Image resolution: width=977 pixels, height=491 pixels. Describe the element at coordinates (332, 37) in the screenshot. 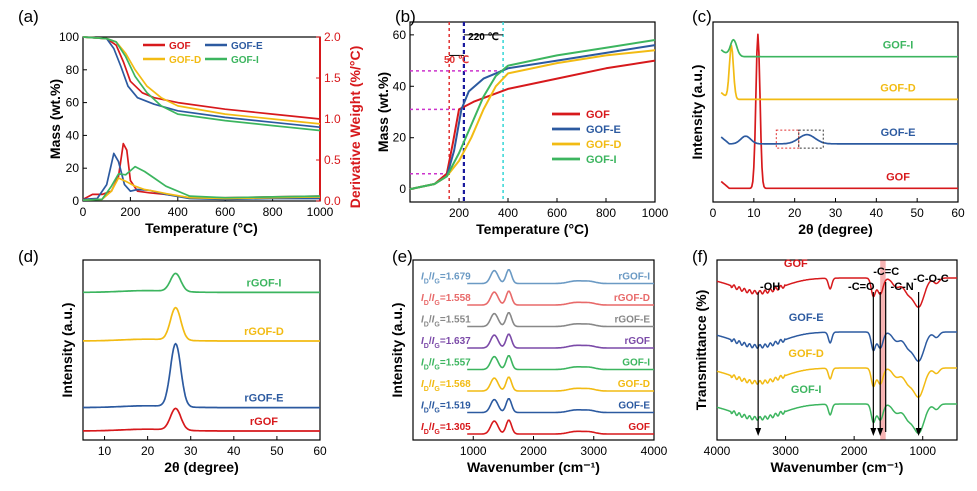

I see `y2-tick-label: 2.0` at that location.